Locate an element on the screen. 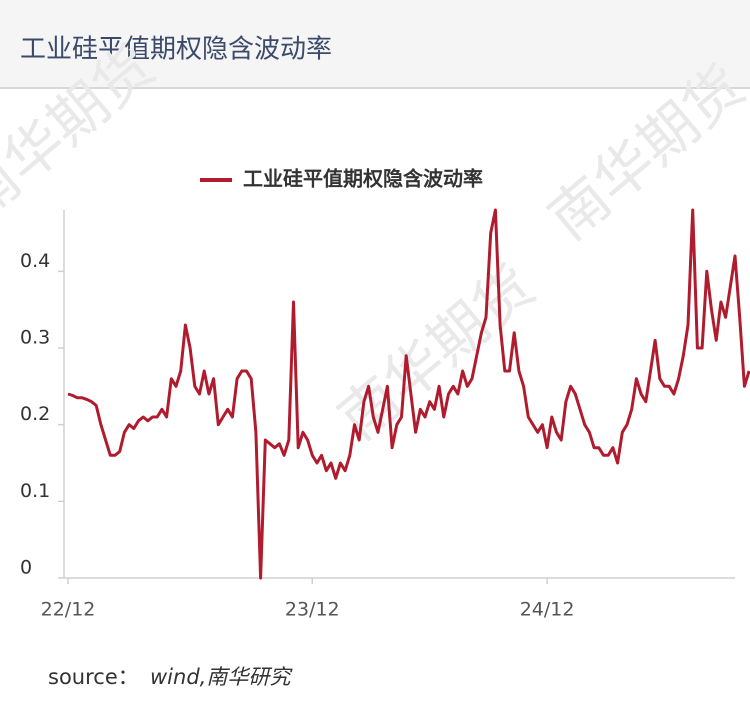  source-label: source： is located at coordinates (93, 677).